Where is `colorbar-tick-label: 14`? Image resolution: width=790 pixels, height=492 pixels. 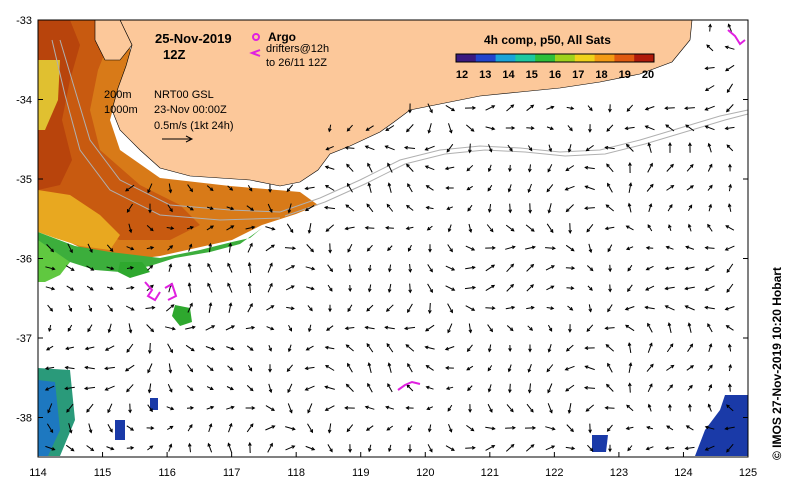
colorbar-tick-label: 14 is located at coordinates (508, 75).